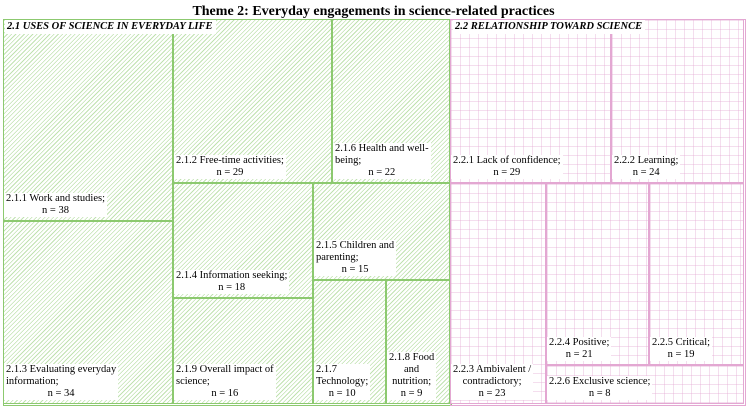 This screenshot has width=747, height=406. Describe the element at coordinates (225, 382) in the screenshot. I see `label-overall-impact-of-science: 2.1.9 Overall impact of science; n = 16` at that location.